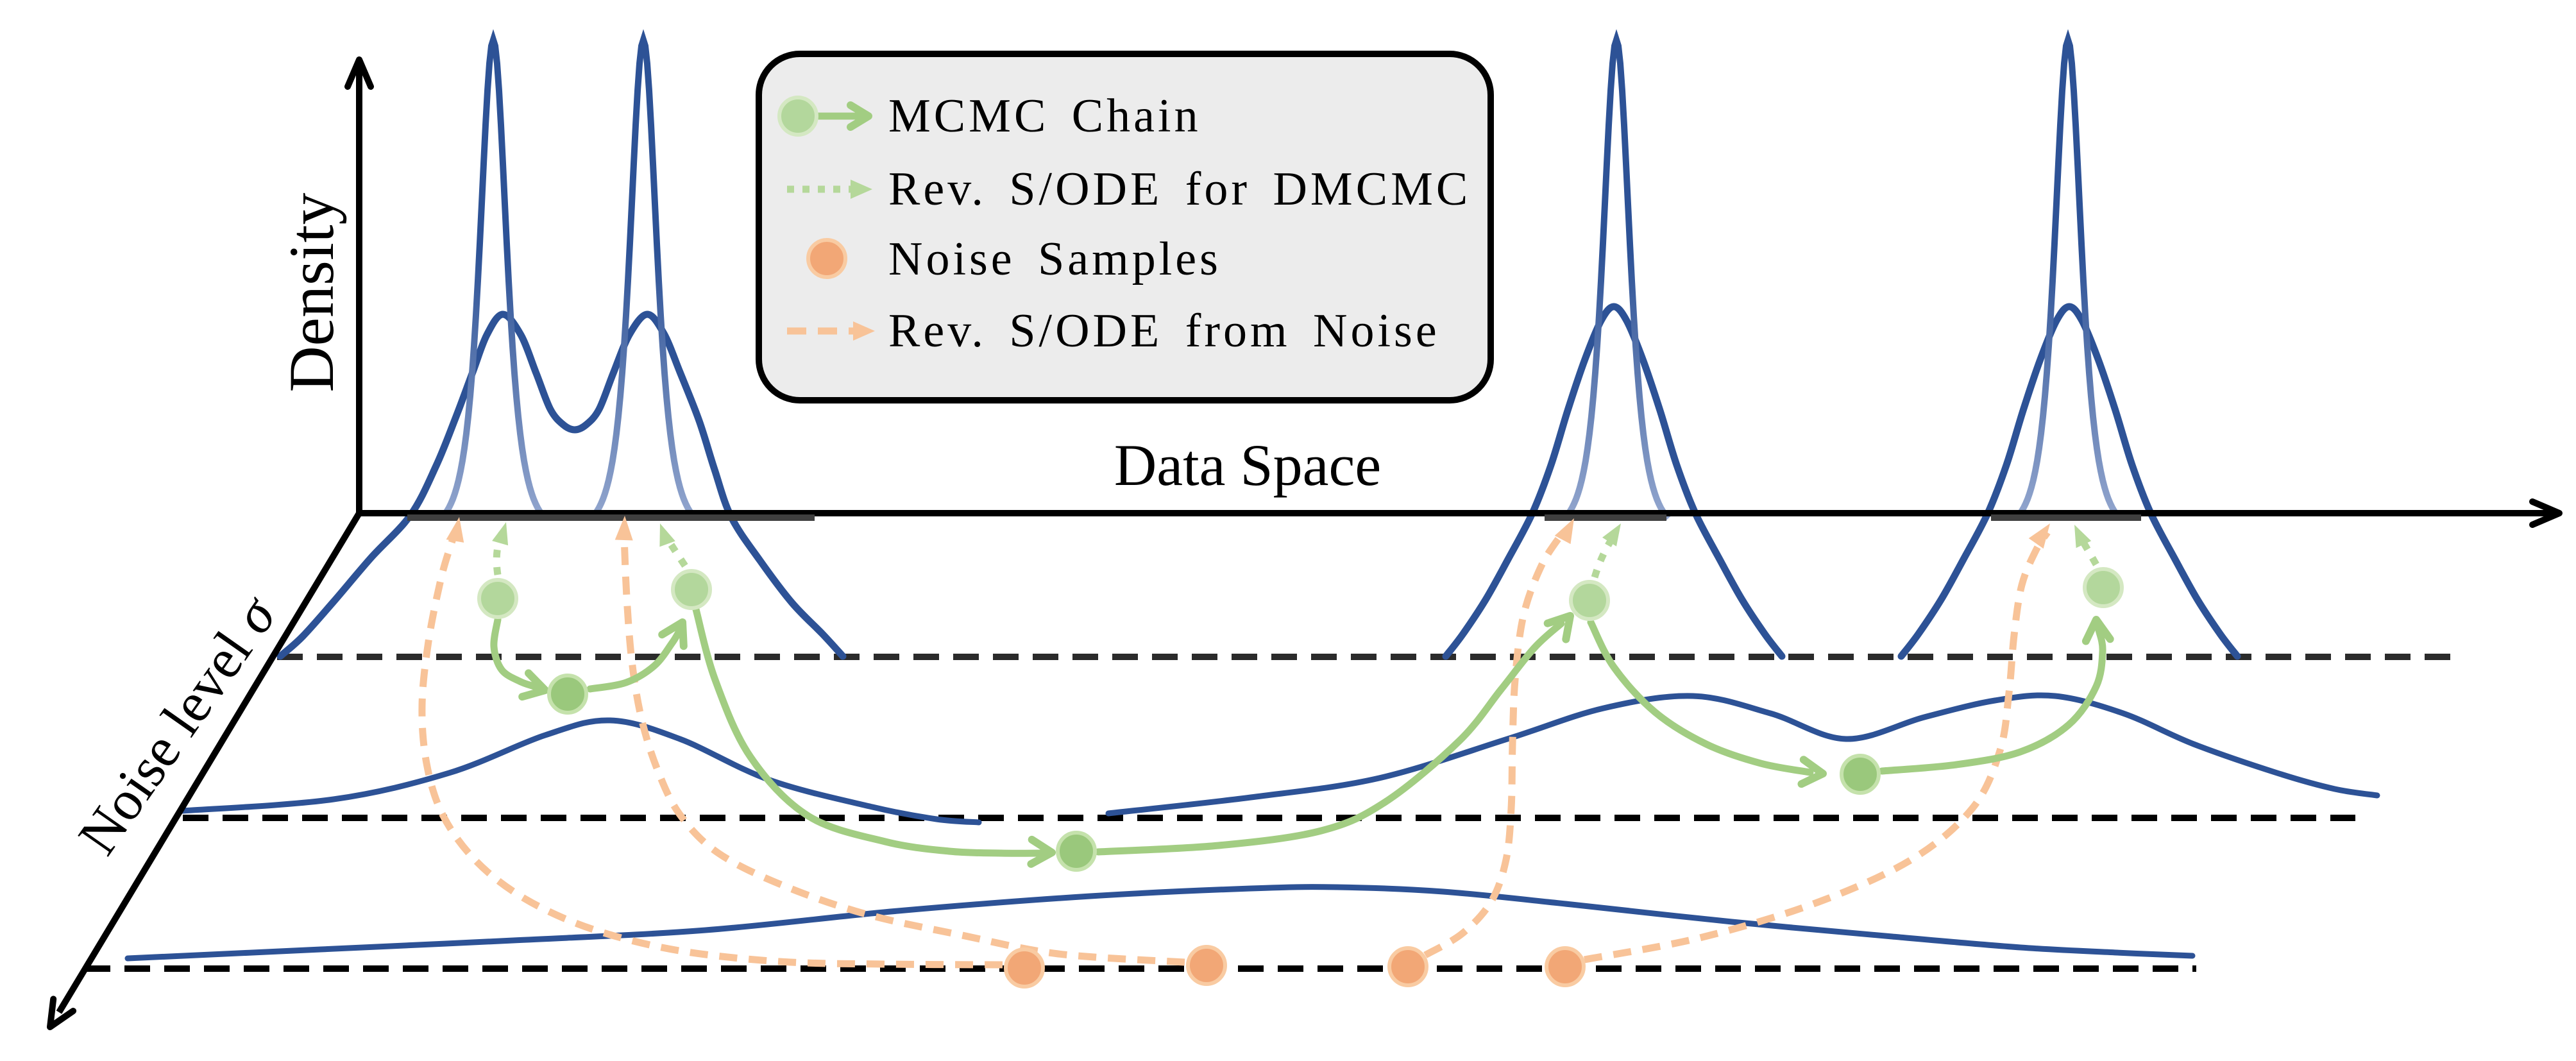 The width and height of the screenshot is (2576, 1061). What do you see at coordinates (1179, 190) in the screenshot?
I see `svg-text: Rev. S/ODE for DMCMC` at bounding box center [1179, 190].